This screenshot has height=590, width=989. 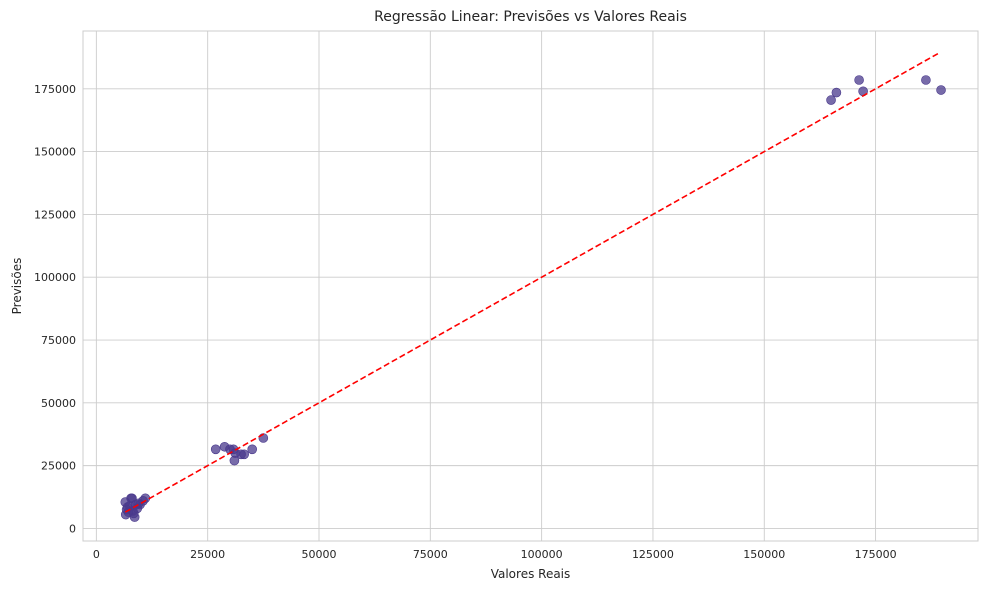 I want to click on x-tick-label: 100000, so click(x=542, y=554).